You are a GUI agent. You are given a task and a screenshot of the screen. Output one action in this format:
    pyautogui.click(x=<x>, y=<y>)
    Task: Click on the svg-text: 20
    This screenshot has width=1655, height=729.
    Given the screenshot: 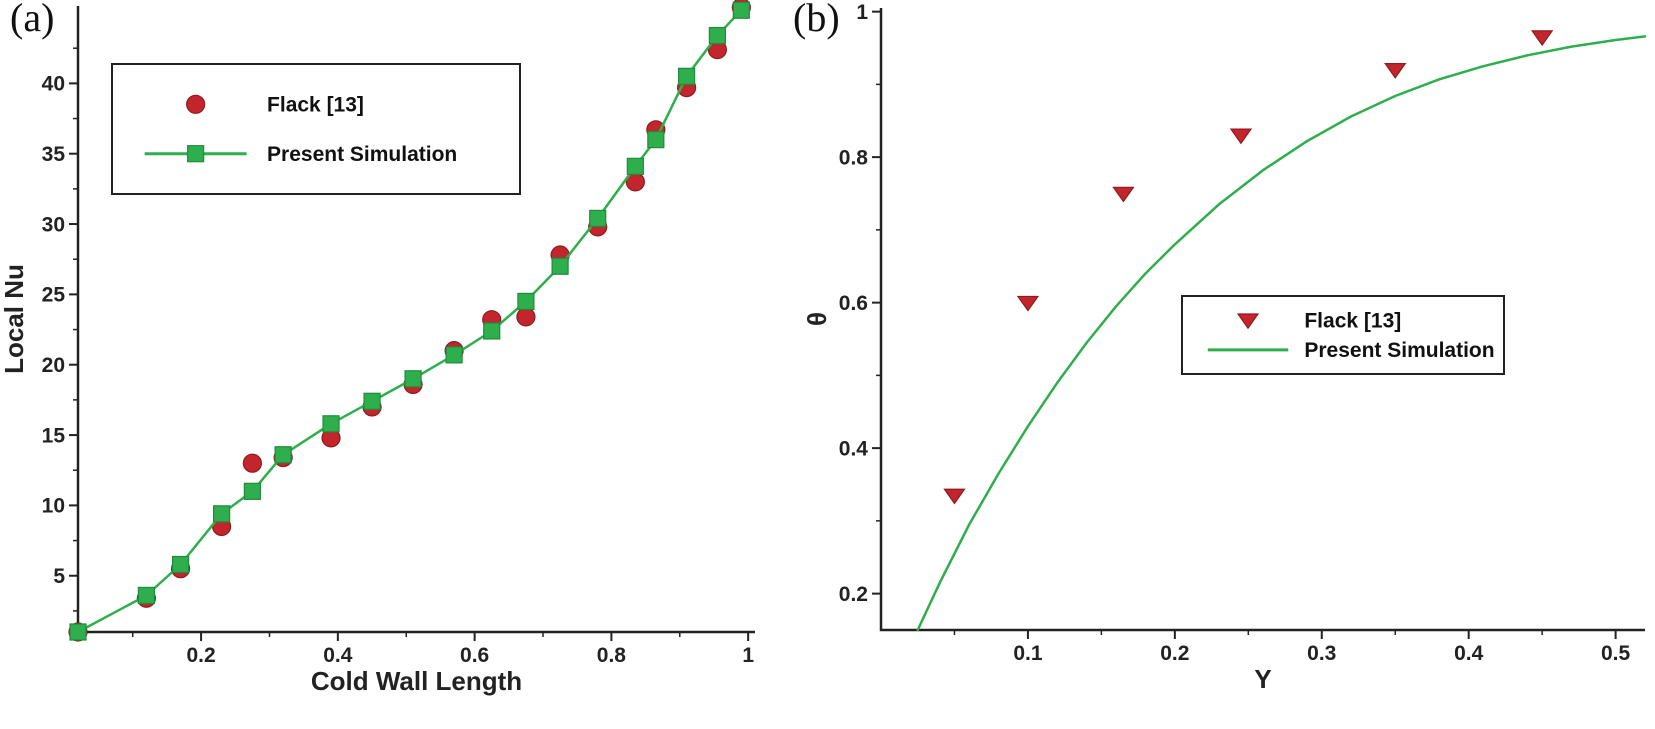 What is the action you would take?
    pyautogui.click(x=53, y=365)
    